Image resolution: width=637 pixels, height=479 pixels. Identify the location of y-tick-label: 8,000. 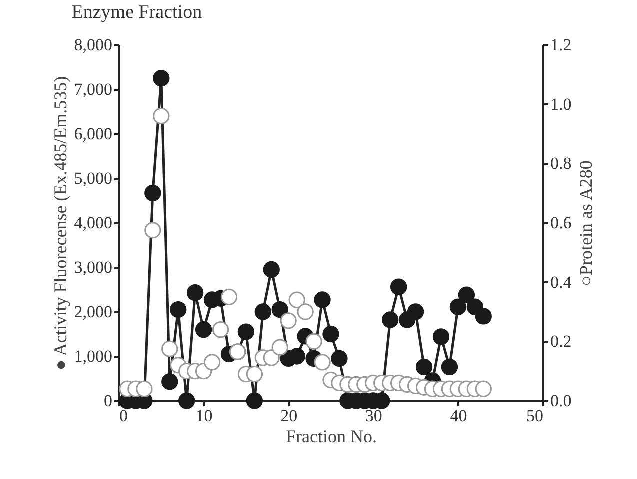
(93, 45).